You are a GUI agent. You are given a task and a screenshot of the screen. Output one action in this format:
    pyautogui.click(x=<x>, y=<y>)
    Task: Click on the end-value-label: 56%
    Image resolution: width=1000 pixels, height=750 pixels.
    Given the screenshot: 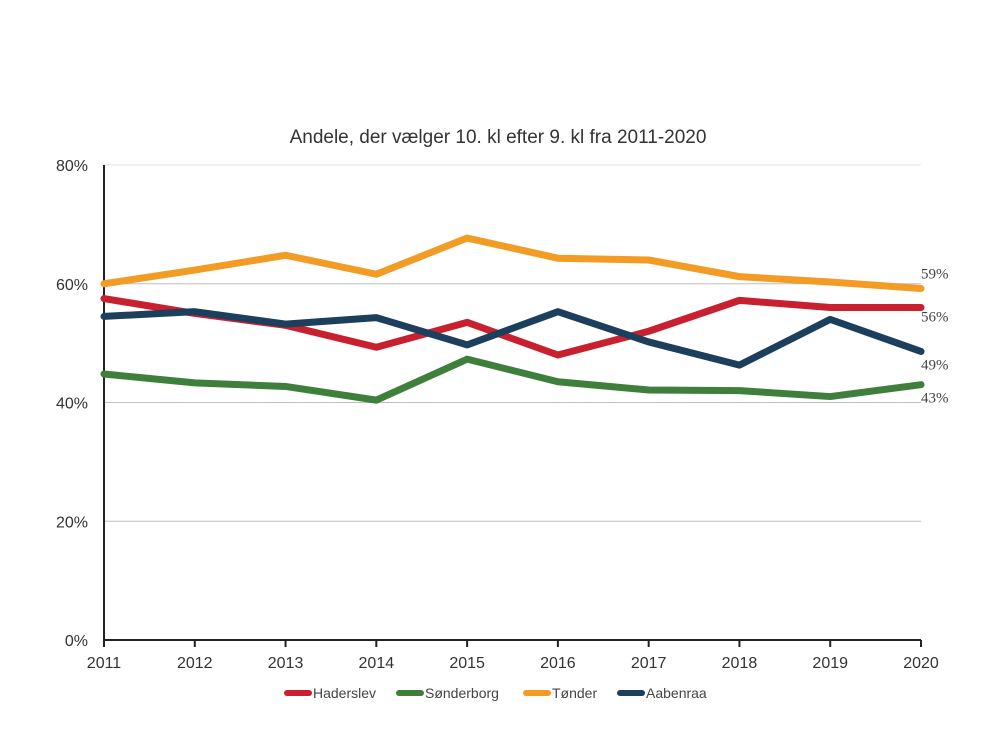 What is the action you would take?
    pyautogui.click(x=935, y=318)
    